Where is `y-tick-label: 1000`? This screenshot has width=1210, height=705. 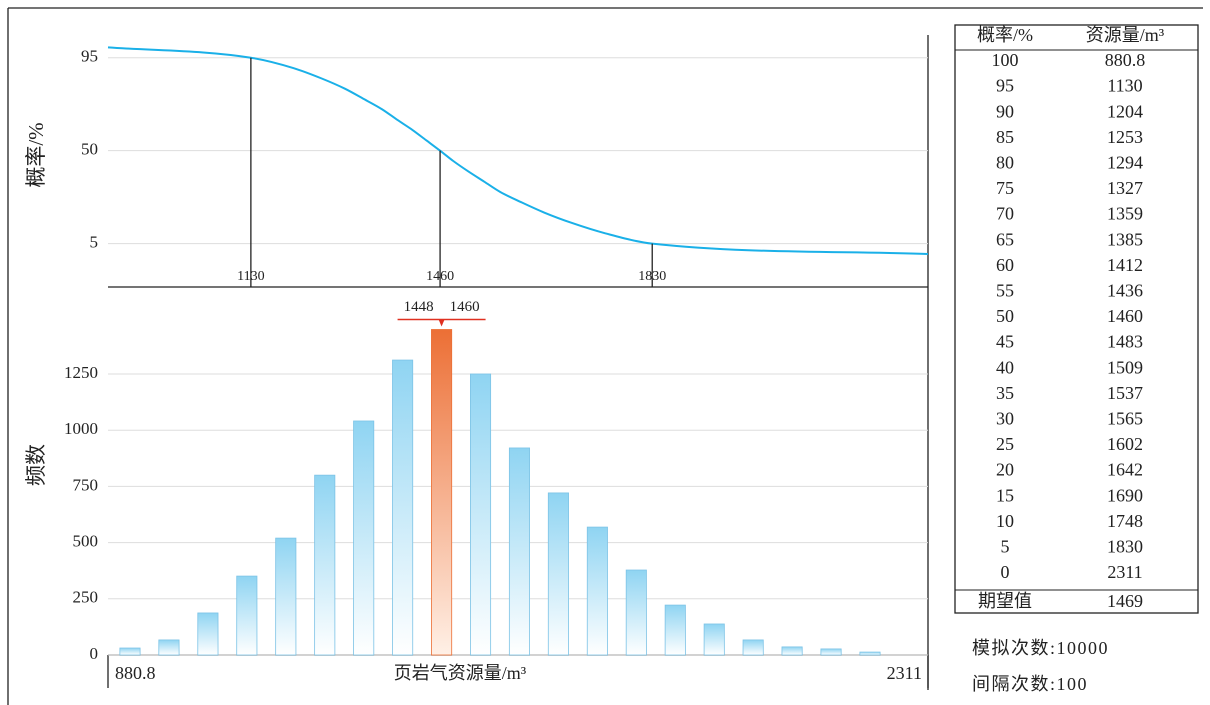 y-tick-label: 1000 is located at coordinates (81, 428).